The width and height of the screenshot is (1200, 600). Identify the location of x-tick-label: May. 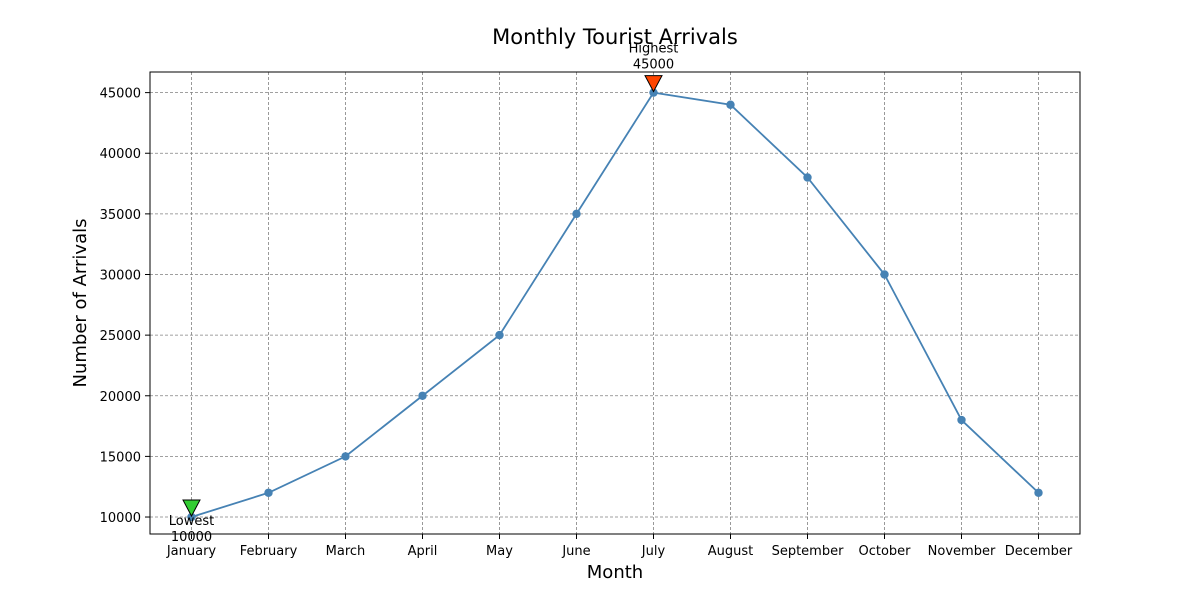
(499, 551).